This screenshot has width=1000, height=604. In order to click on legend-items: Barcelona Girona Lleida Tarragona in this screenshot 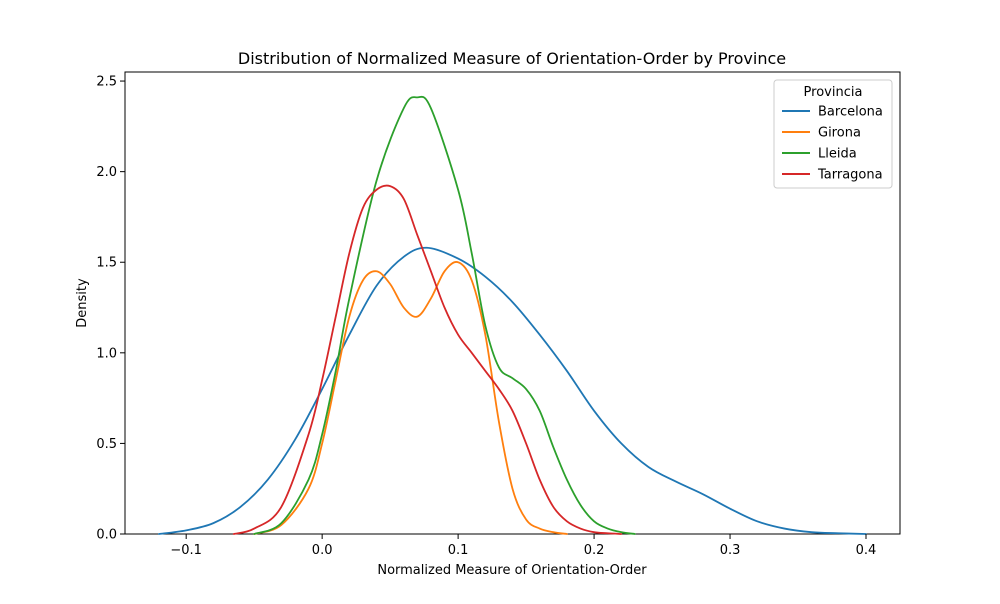, I will do `click(832, 144)`.